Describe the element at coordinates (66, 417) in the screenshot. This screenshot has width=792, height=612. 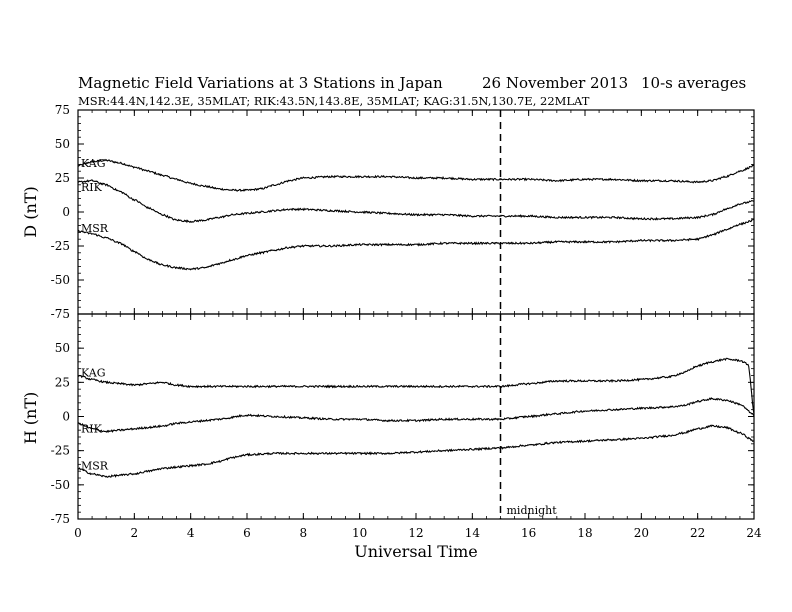
I see `h-ytick-label: 0` at that location.